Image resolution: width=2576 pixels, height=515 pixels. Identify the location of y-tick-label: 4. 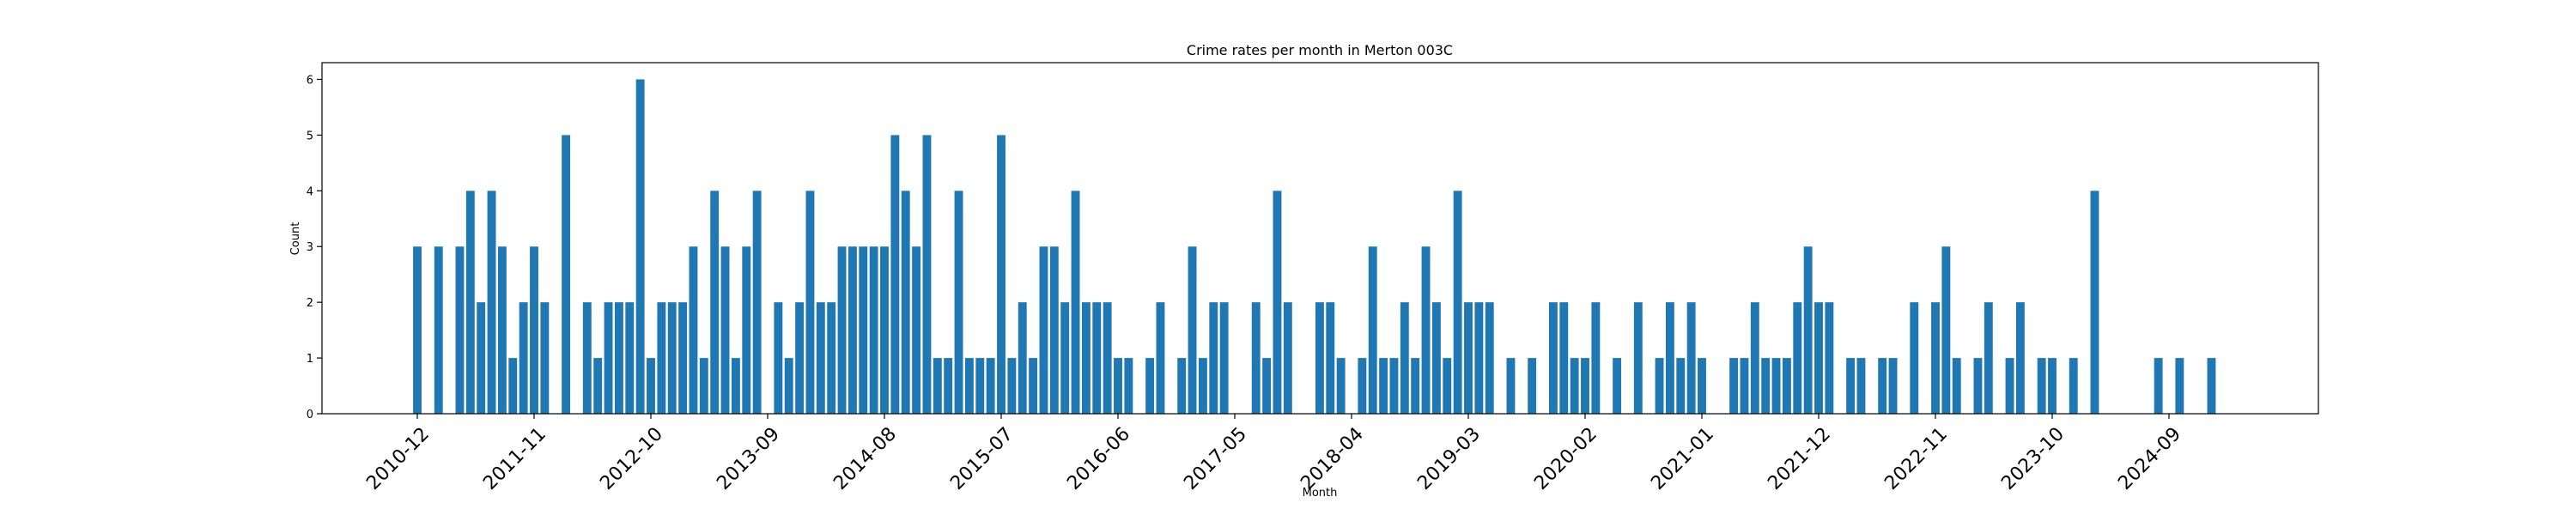
(310, 191).